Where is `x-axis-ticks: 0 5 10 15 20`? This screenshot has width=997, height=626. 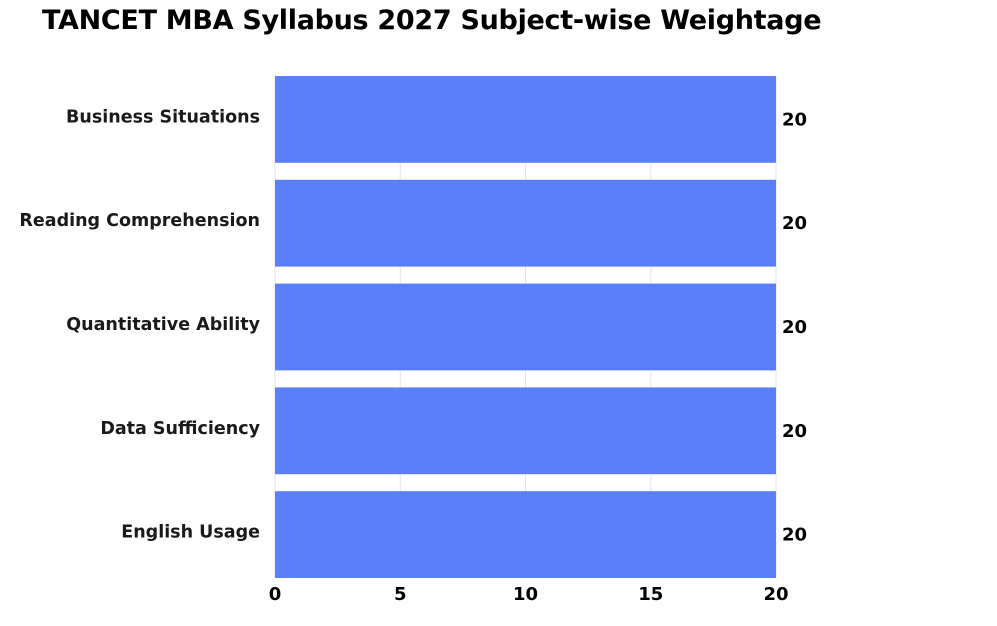
x-axis-ticks: 0 5 10 15 20 is located at coordinates (529, 594).